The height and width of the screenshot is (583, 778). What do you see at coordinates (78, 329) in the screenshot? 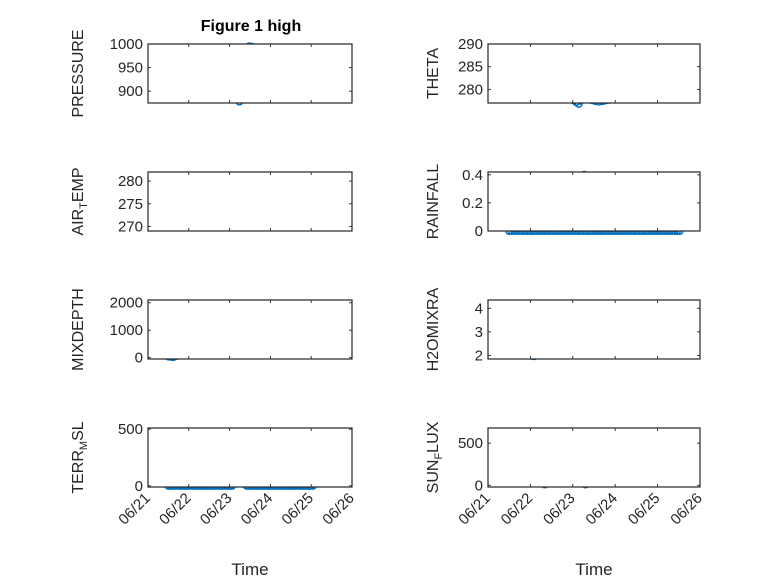
I see `mixdepth-y-axis-label: MIXDEPTH` at bounding box center [78, 329].